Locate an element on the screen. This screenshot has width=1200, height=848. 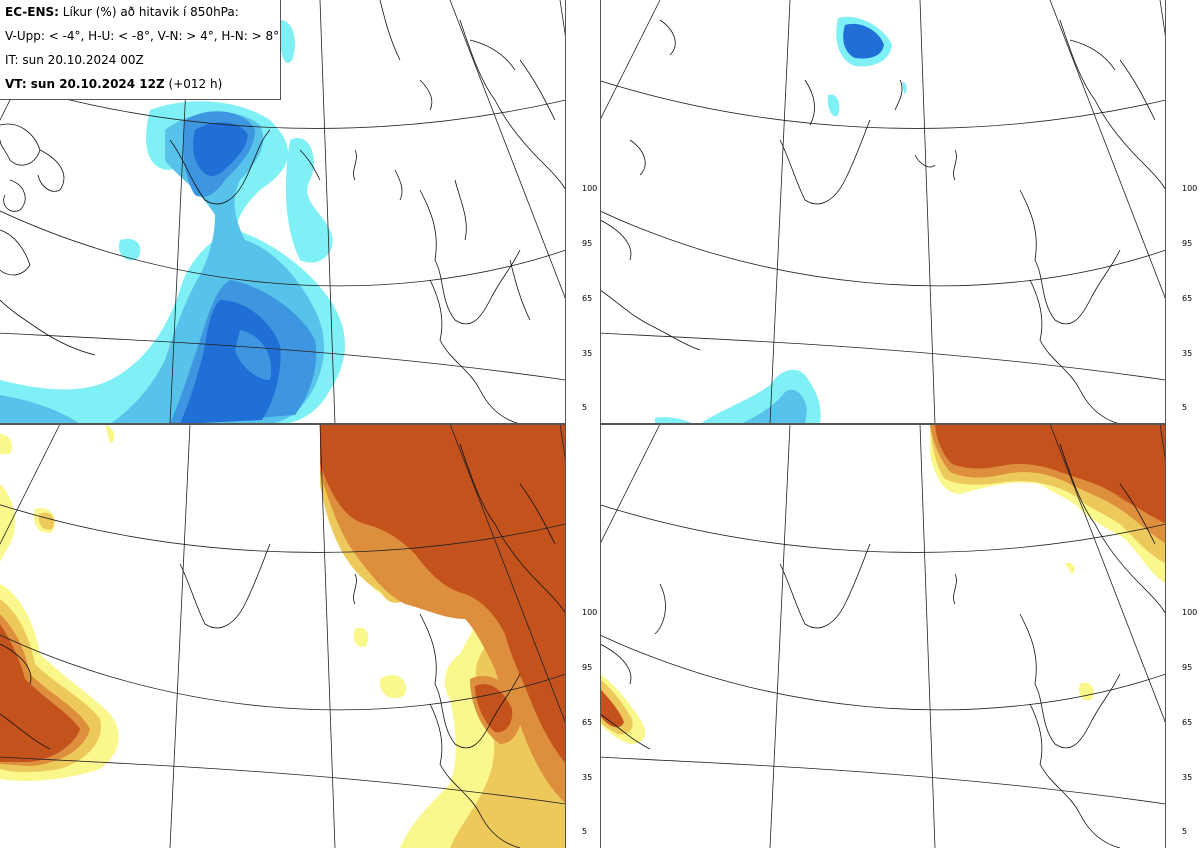
panel-border-left is located at coordinates (565, 424).